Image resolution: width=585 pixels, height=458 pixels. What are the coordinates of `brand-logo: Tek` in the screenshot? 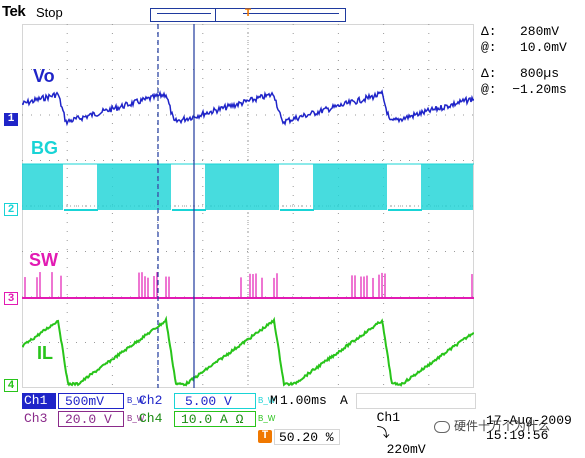 It's located at (14, 11).